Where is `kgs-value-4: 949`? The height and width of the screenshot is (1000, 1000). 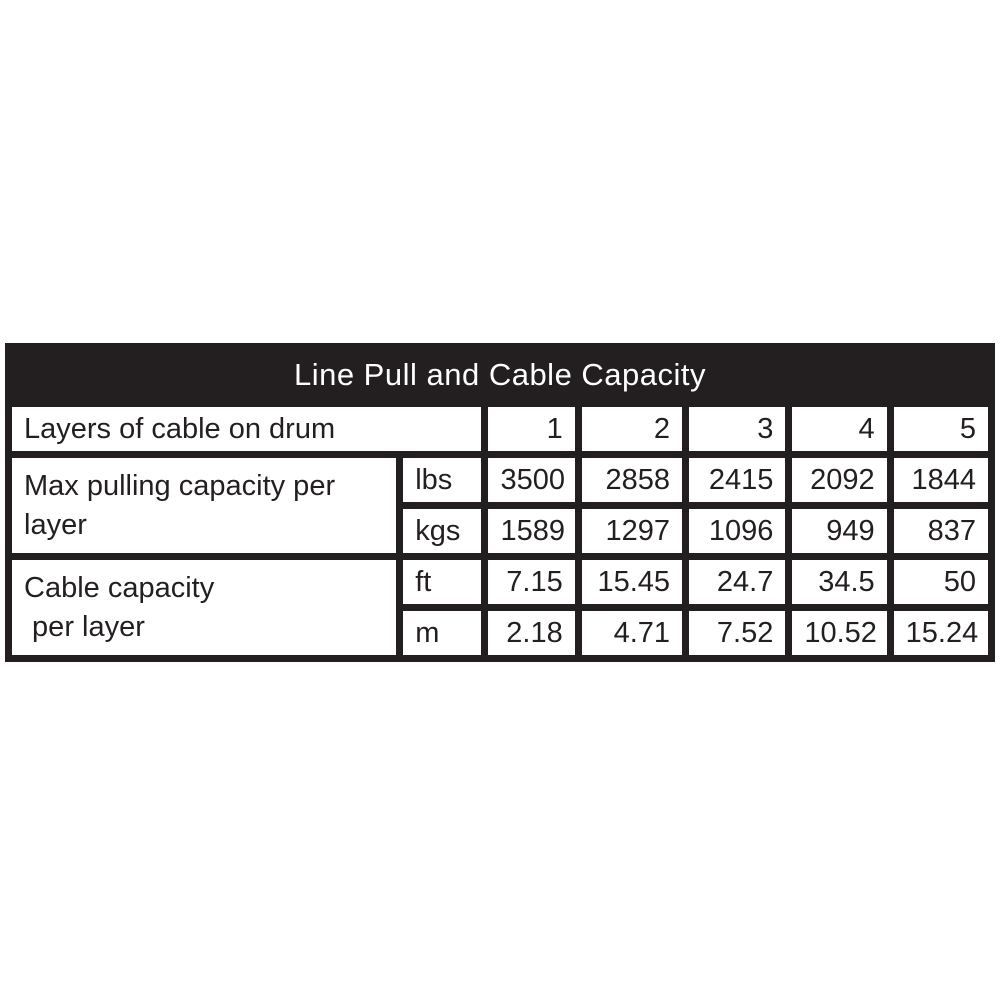 kgs-value-4: 949 is located at coordinates (839, 531).